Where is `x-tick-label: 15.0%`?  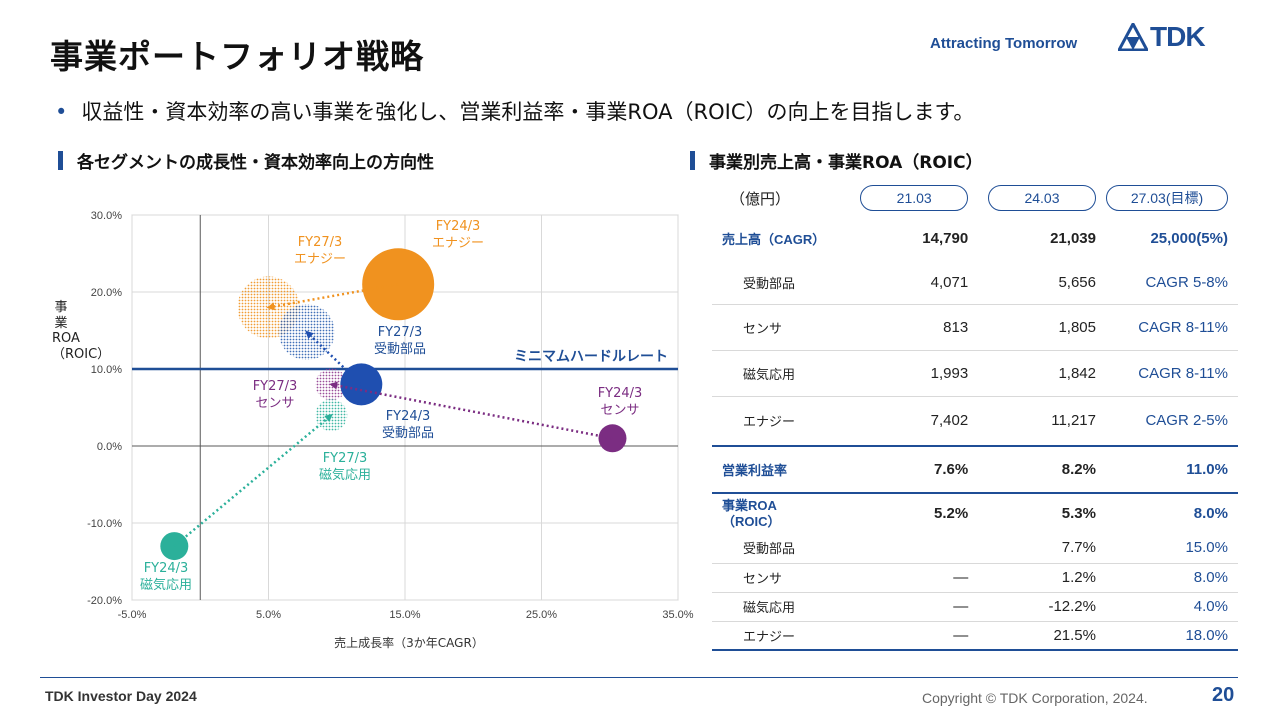
x-tick-label: 15.0% is located at coordinates (404, 615).